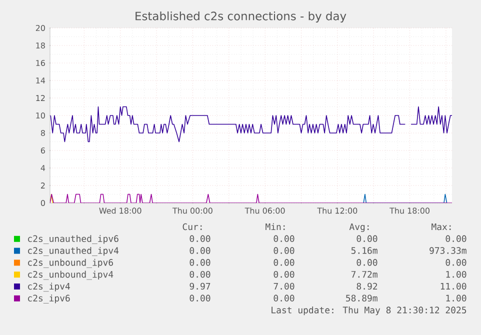  Describe the element at coordinates (367, 286) in the screenshot. I see `text: 8.92` at that location.